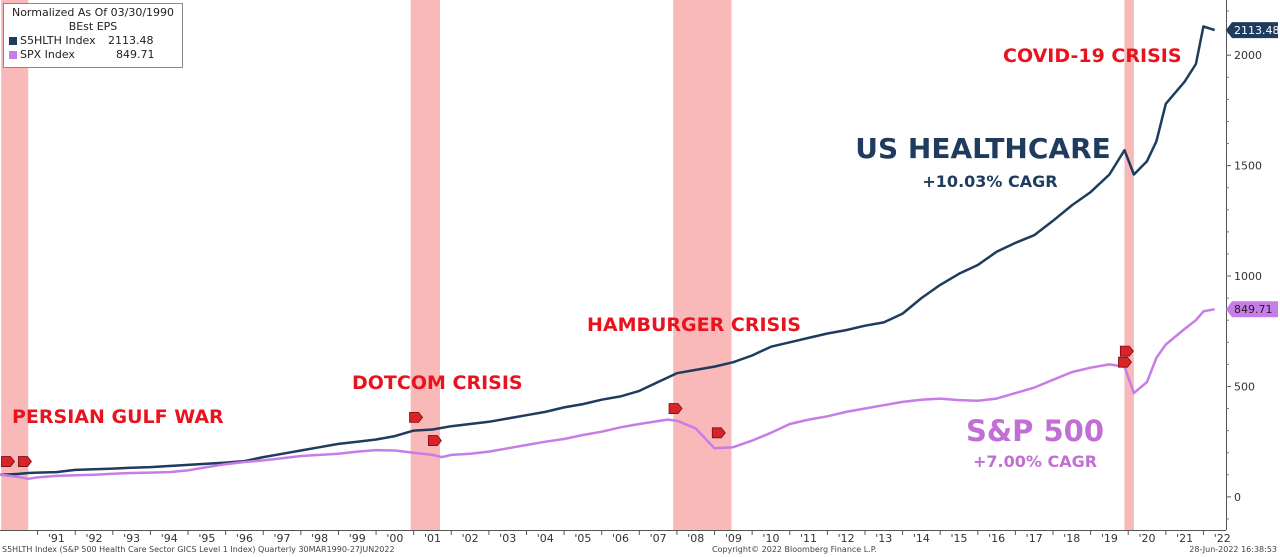 The image size is (1280, 557). What do you see at coordinates (94, 538) in the screenshot?
I see `x-tick-label: '92` at bounding box center [94, 538].